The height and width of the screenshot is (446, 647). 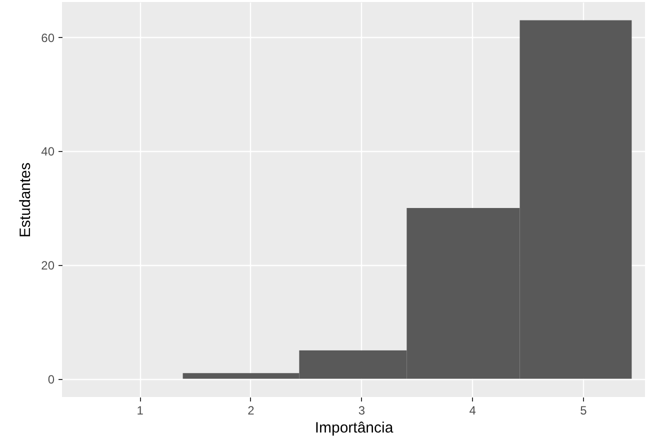 I want to click on y-tick-label: 0, so click(x=51, y=379).